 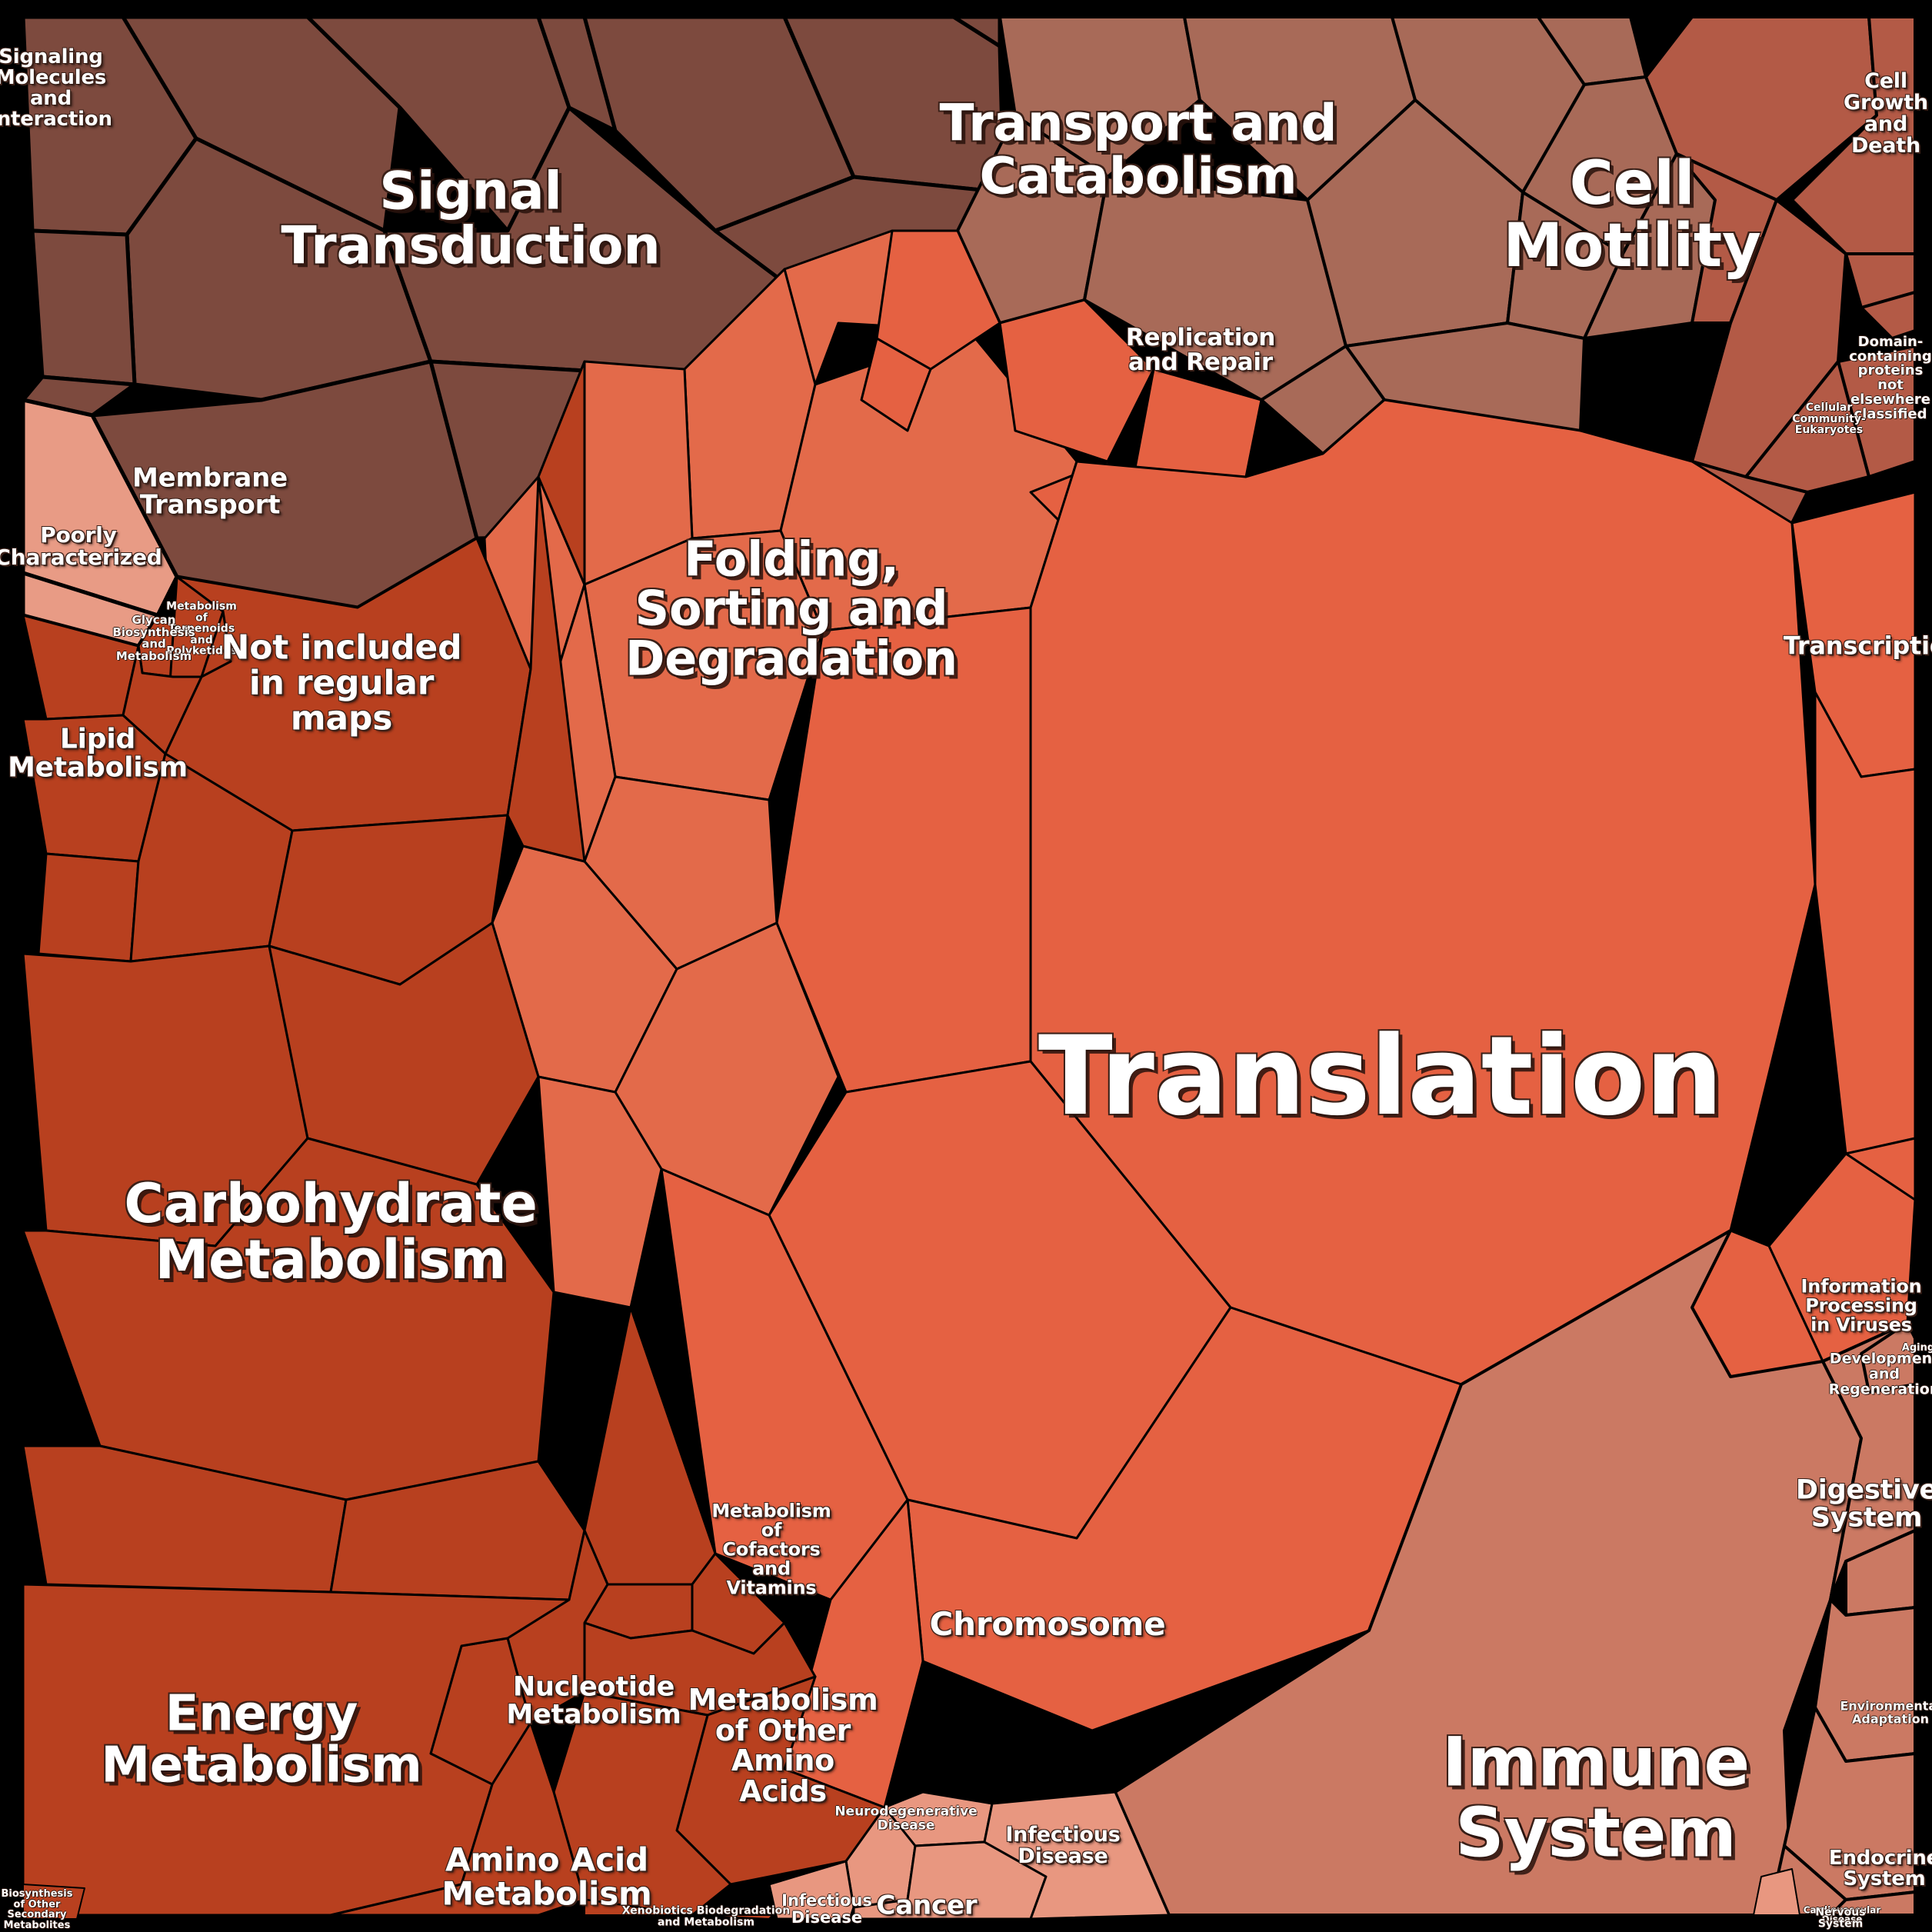 I want to click on voronoi-cell-replication-repair-c, so click(x=1076, y=380).